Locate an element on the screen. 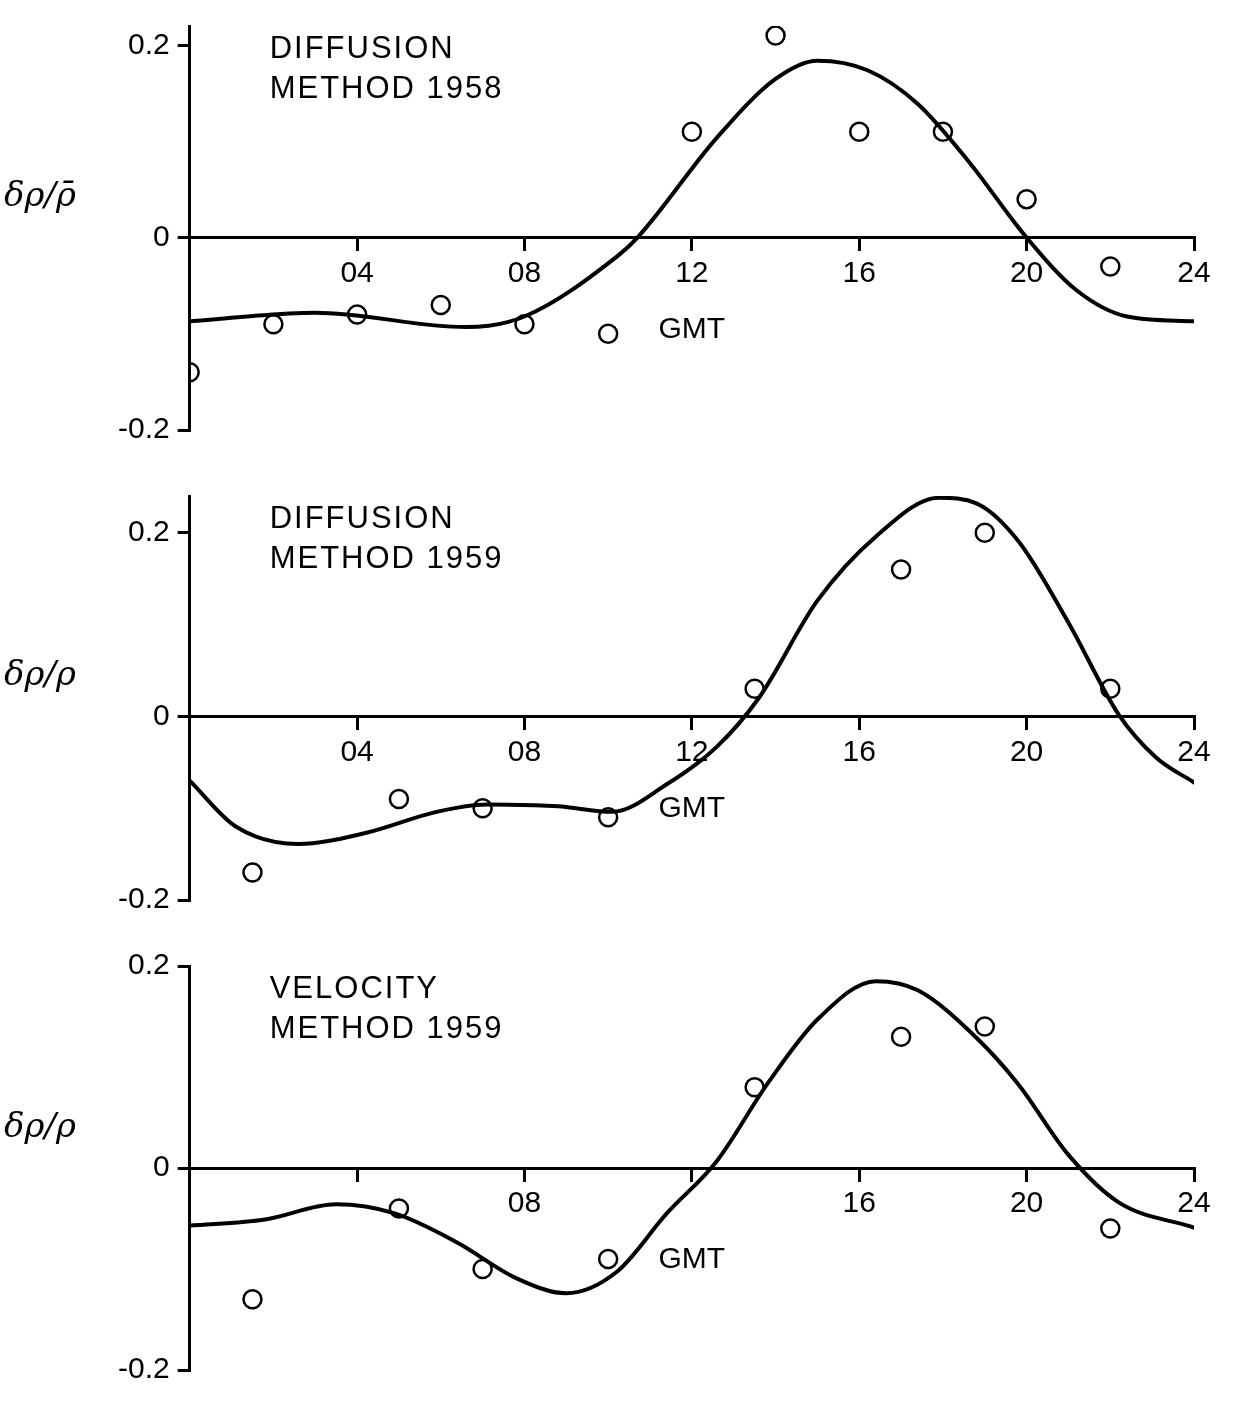 The width and height of the screenshot is (1239, 1411). annotation: VELOCITY METHOD 1959 is located at coordinates (387, 1008).